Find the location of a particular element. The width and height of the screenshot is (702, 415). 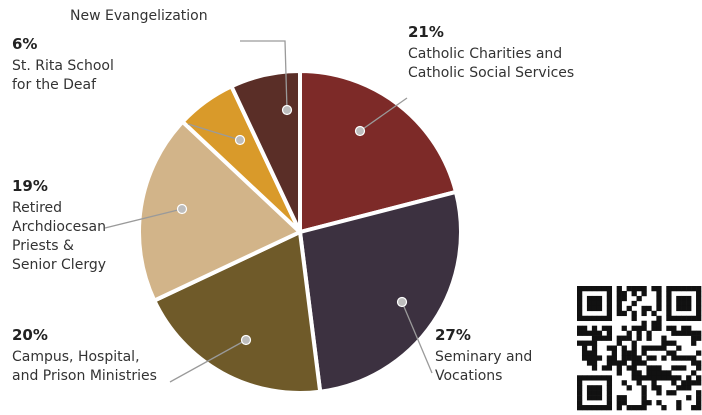

slice-category-label: Catholic Social Services is located at coordinates (491, 73).